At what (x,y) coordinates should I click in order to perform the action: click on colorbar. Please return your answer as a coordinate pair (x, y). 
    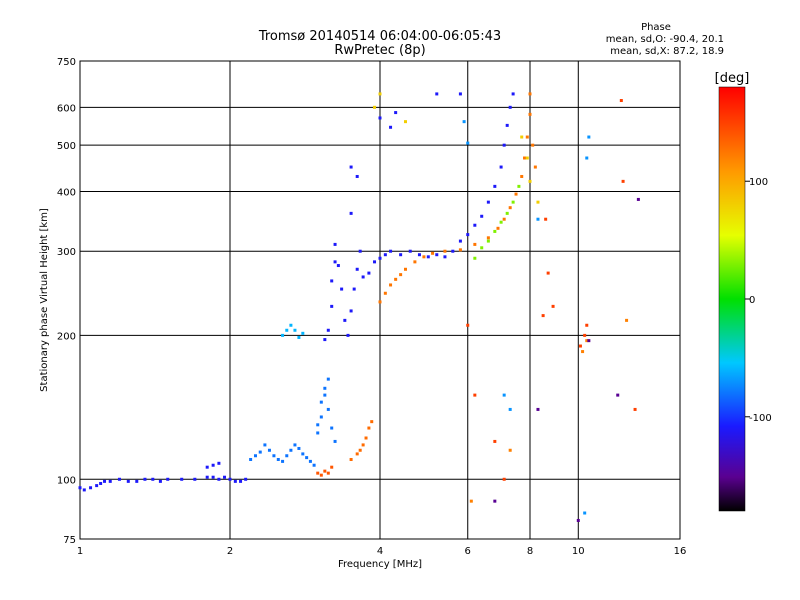
    Looking at the image, I should click on (732, 299).